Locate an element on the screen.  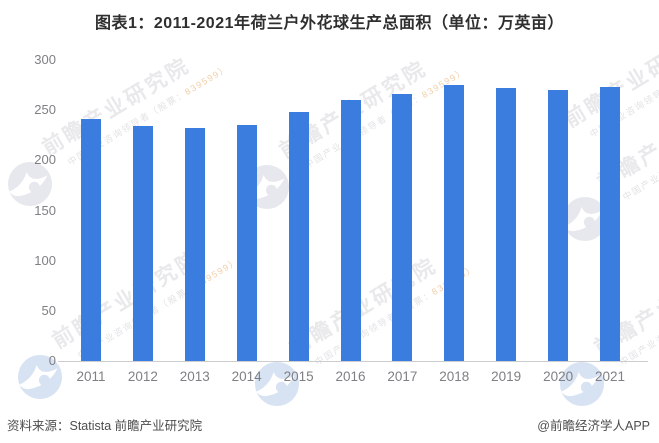
bar-2012 is located at coordinates (142, 243).